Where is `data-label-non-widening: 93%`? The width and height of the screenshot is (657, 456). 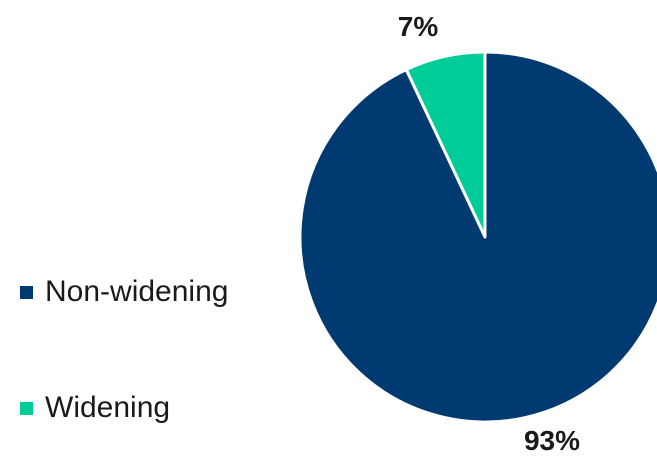
data-label-non-widening: 93% is located at coordinates (552, 440).